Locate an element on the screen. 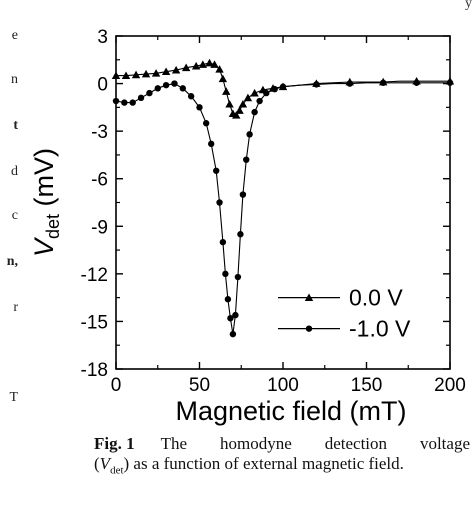 The image size is (474, 510). y-tick-label: -3 is located at coordinates (99, 132).